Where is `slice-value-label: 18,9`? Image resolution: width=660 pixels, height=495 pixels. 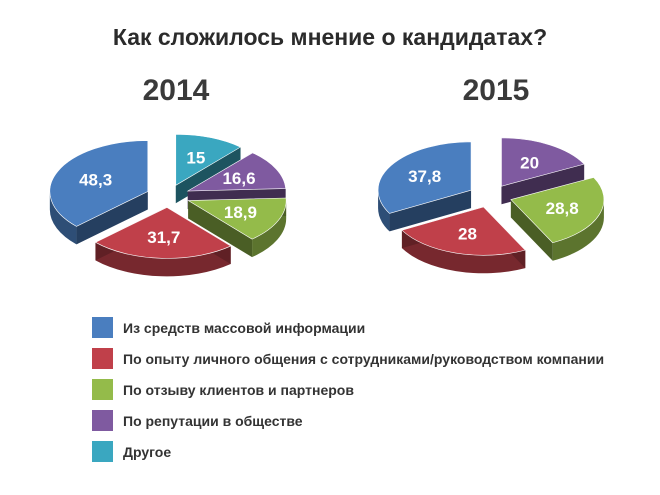
slice-value-label: 18,9 is located at coordinates (240, 212).